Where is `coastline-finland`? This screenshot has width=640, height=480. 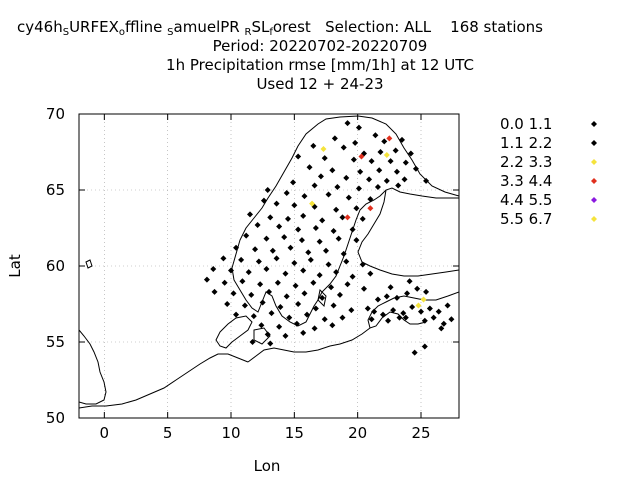
coastline-finland is located at coordinates (408, 233).